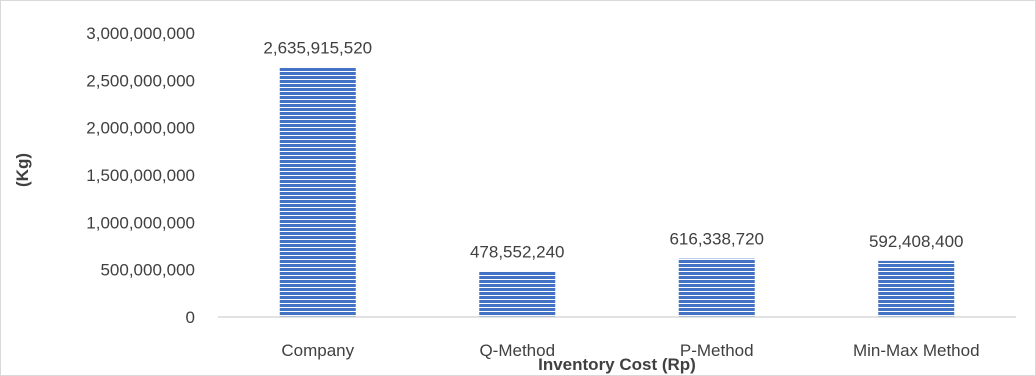 The image size is (1036, 376). What do you see at coordinates (317, 350) in the screenshot?
I see `x-tick-label: Company` at bounding box center [317, 350].